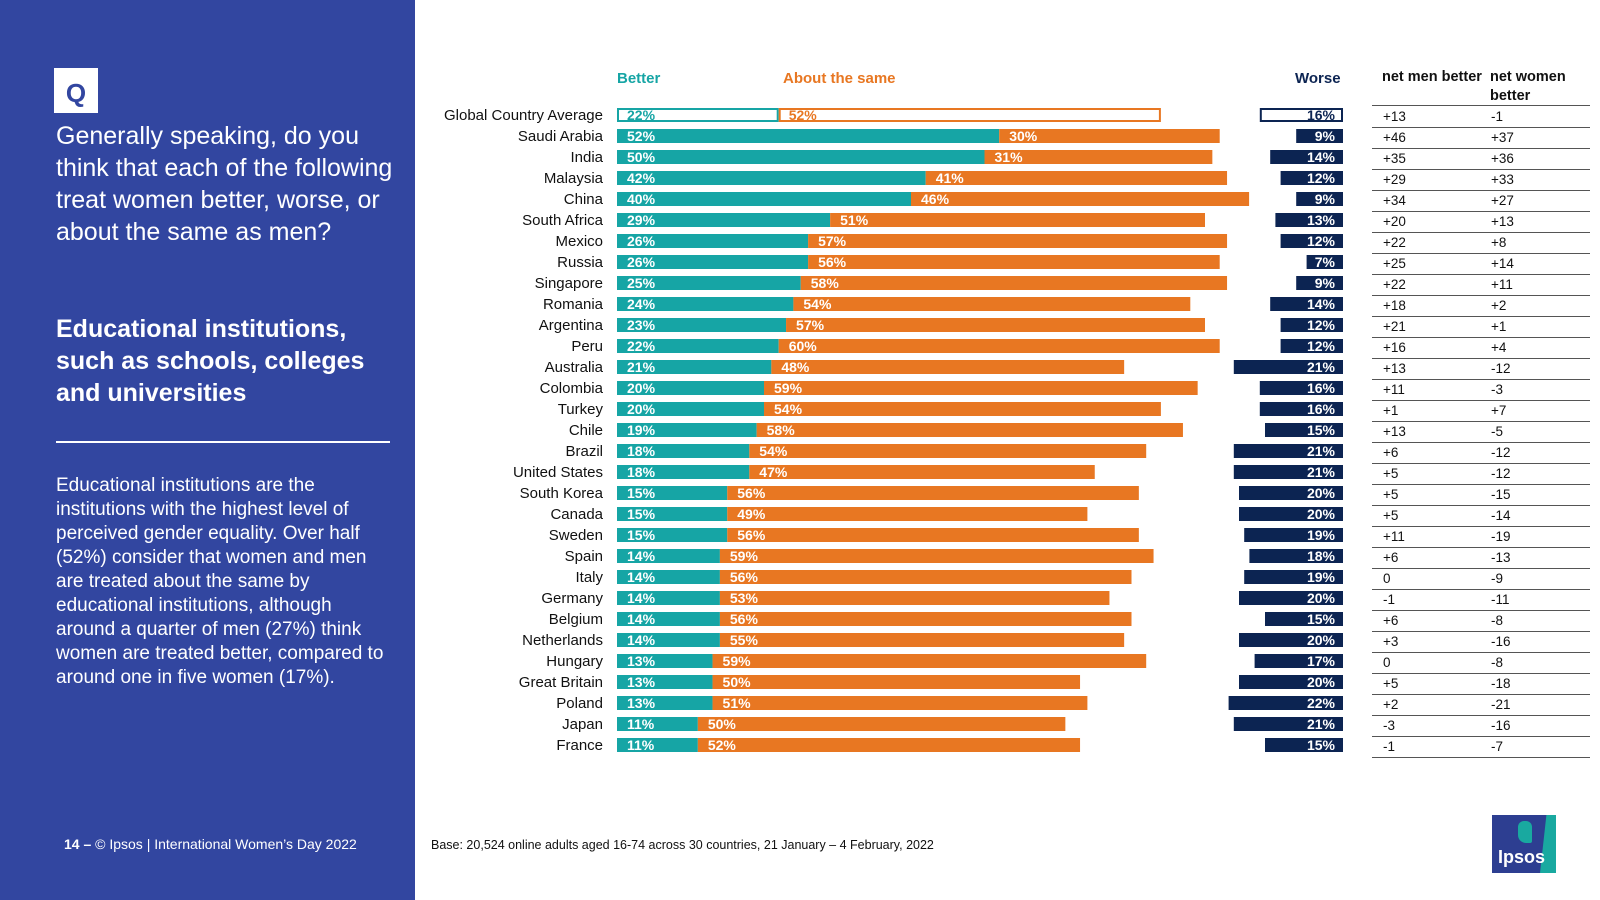 The width and height of the screenshot is (1600, 900). Describe the element at coordinates (76, 90) in the screenshot. I see `question-badge: Q` at that location.